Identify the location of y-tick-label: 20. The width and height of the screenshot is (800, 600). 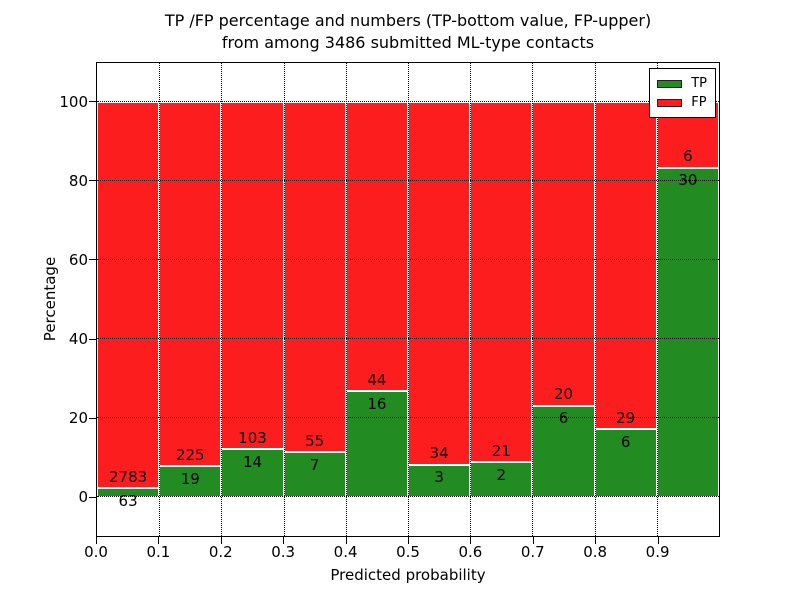
(78, 418).